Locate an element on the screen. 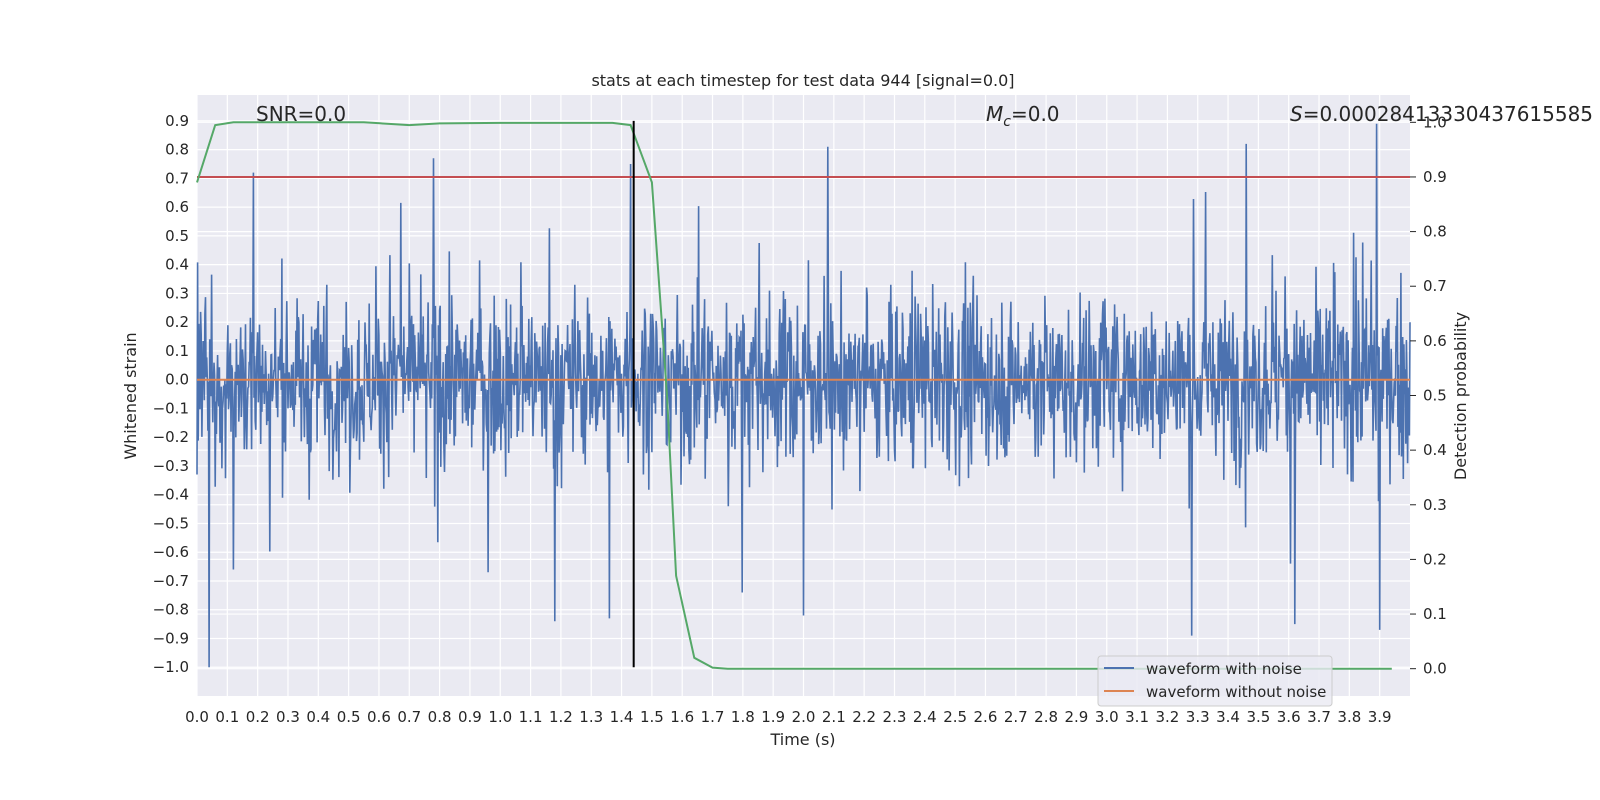 This screenshot has height=800, width=1600. y-tick-label-left: 0.5 is located at coordinates (177, 236).